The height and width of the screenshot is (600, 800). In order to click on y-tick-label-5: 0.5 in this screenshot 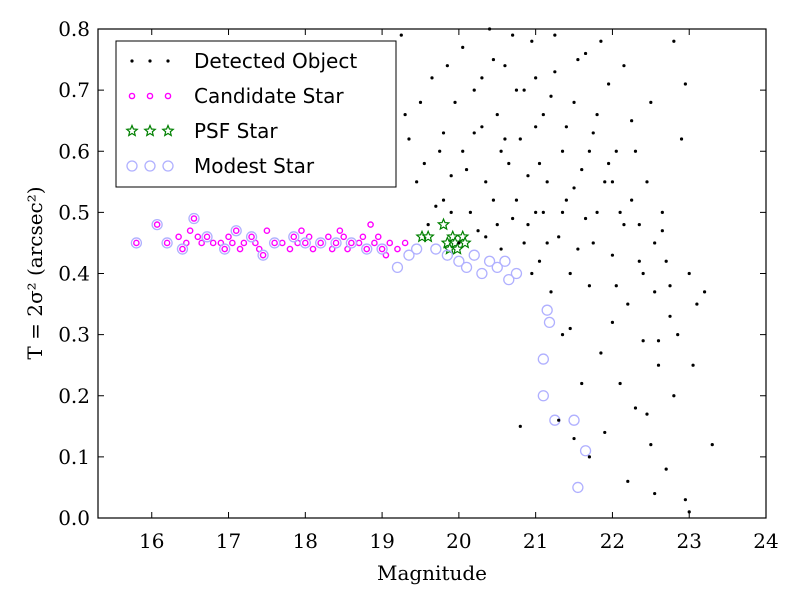, I will do `click(74, 212)`.